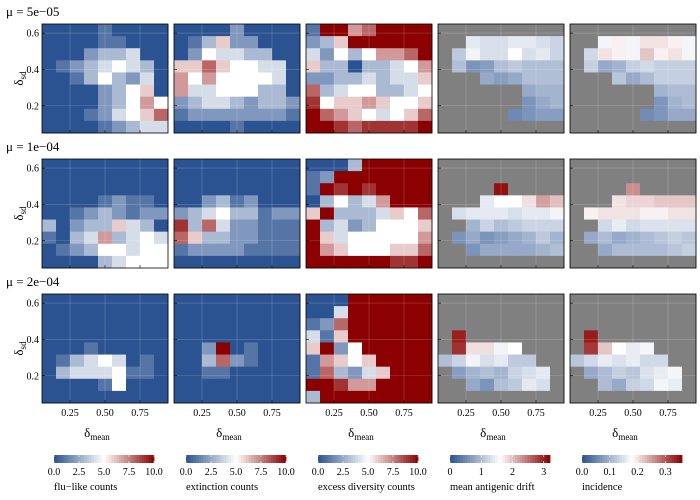 The width and height of the screenshot is (700, 500). What do you see at coordinates (501, 213) in the screenshot?
I see `heatmap-panel-r1-c3` at bounding box center [501, 213].